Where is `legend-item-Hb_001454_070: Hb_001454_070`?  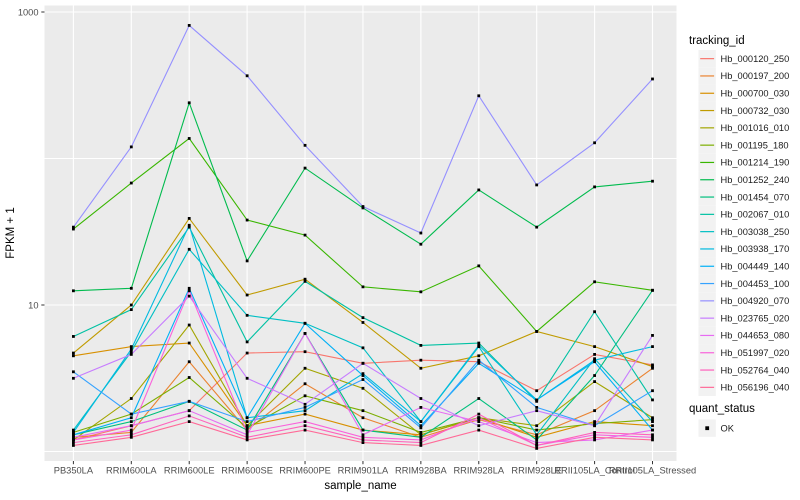
legend-item-Hb_001454_070: Hb_001454_070 is located at coordinates (743, 197).